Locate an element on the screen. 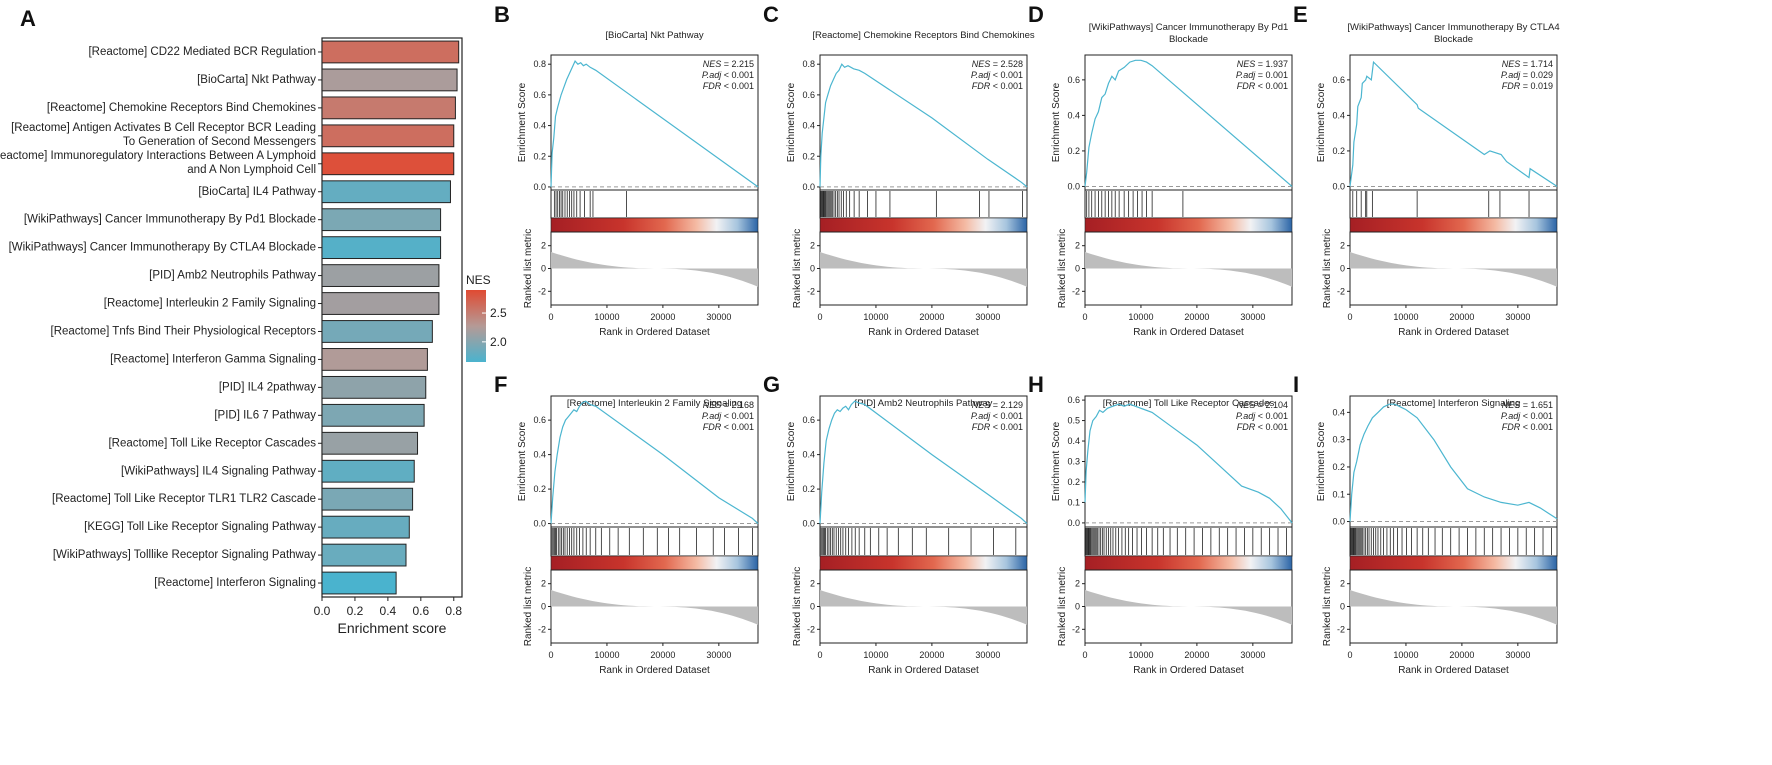  category-label: [Reactome] Toll Like Receptor Cascades is located at coordinates (212, 443).